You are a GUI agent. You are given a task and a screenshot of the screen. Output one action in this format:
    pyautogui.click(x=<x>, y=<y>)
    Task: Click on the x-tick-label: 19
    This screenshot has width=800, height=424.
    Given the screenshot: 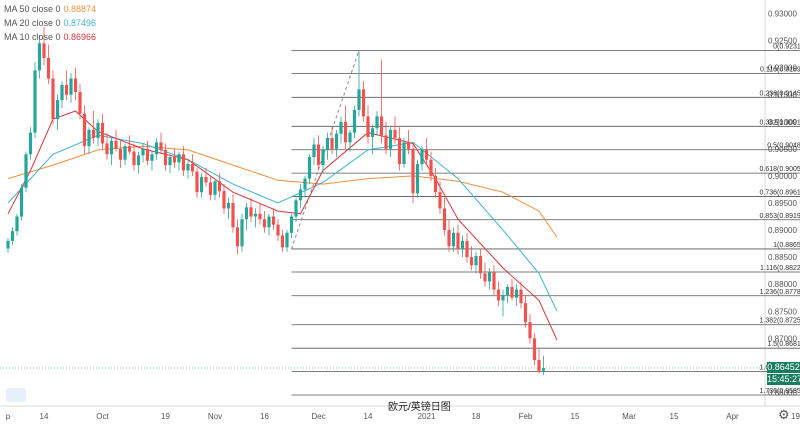 What is the action you would take?
    pyautogui.click(x=165, y=416)
    